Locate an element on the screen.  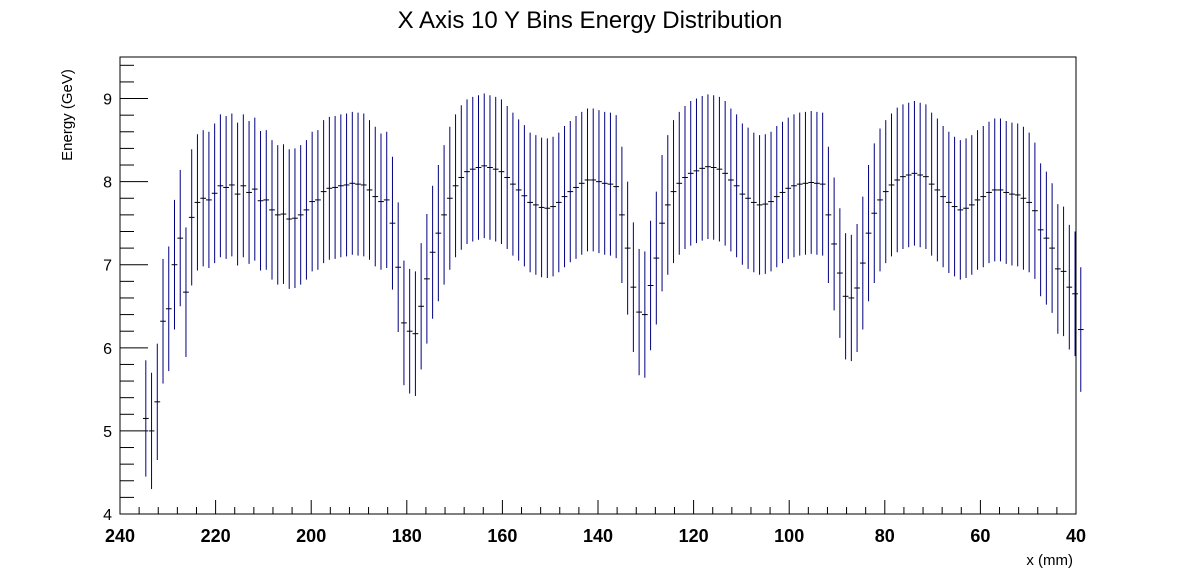
x-tick-label: 160 is located at coordinates (502, 536).